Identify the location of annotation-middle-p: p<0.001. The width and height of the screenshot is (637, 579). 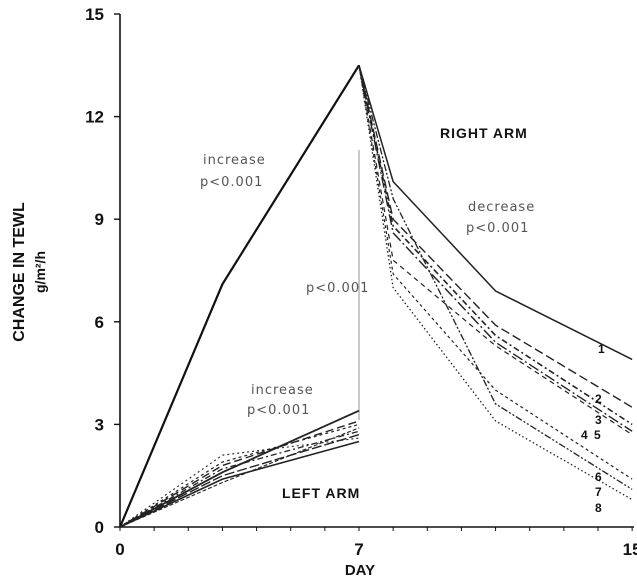
(337, 288).